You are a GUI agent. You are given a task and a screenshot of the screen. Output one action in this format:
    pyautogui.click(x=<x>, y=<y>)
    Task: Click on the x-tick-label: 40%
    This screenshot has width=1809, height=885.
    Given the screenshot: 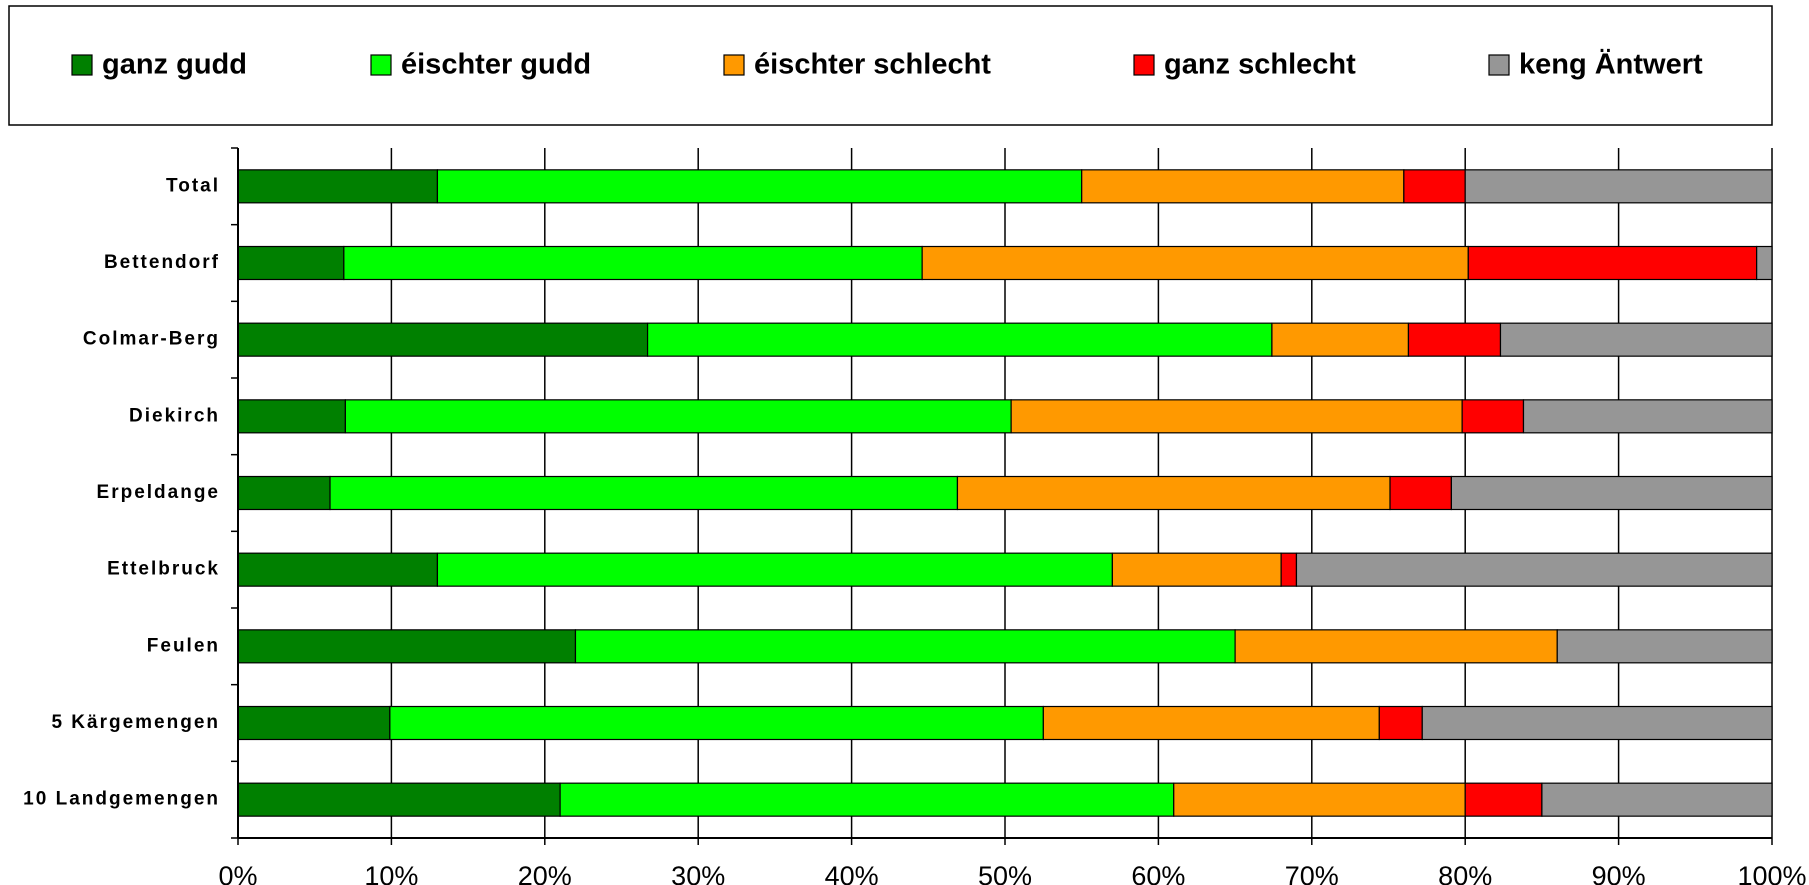 What is the action you would take?
    pyautogui.click(x=852, y=873)
    